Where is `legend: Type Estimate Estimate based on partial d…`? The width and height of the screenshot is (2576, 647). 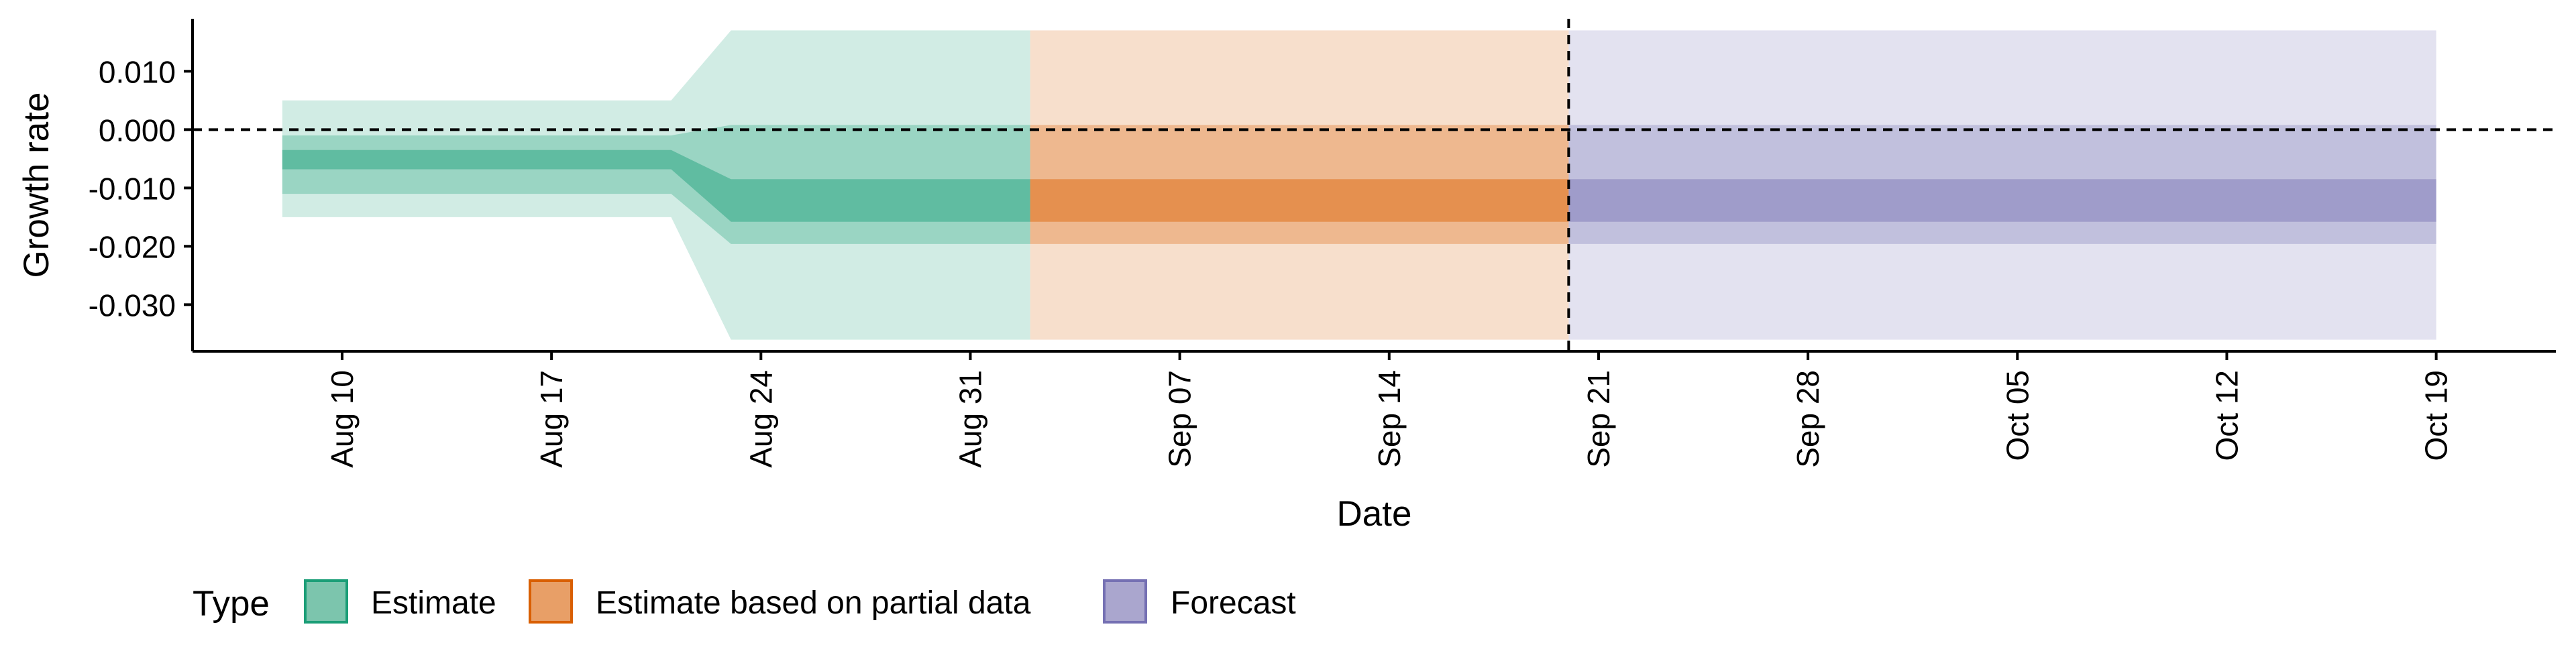
legend: Type Estimate Estimate based on partial d… is located at coordinates (744, 602).